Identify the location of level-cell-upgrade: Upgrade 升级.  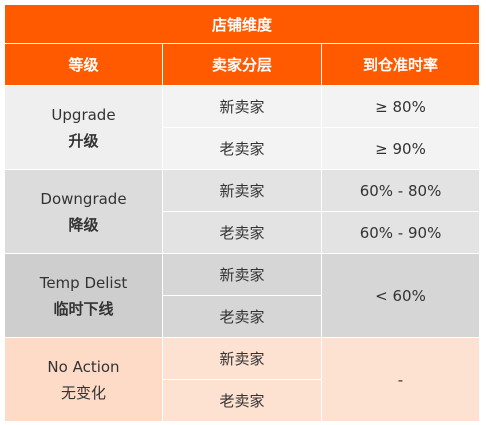
(83, 127).